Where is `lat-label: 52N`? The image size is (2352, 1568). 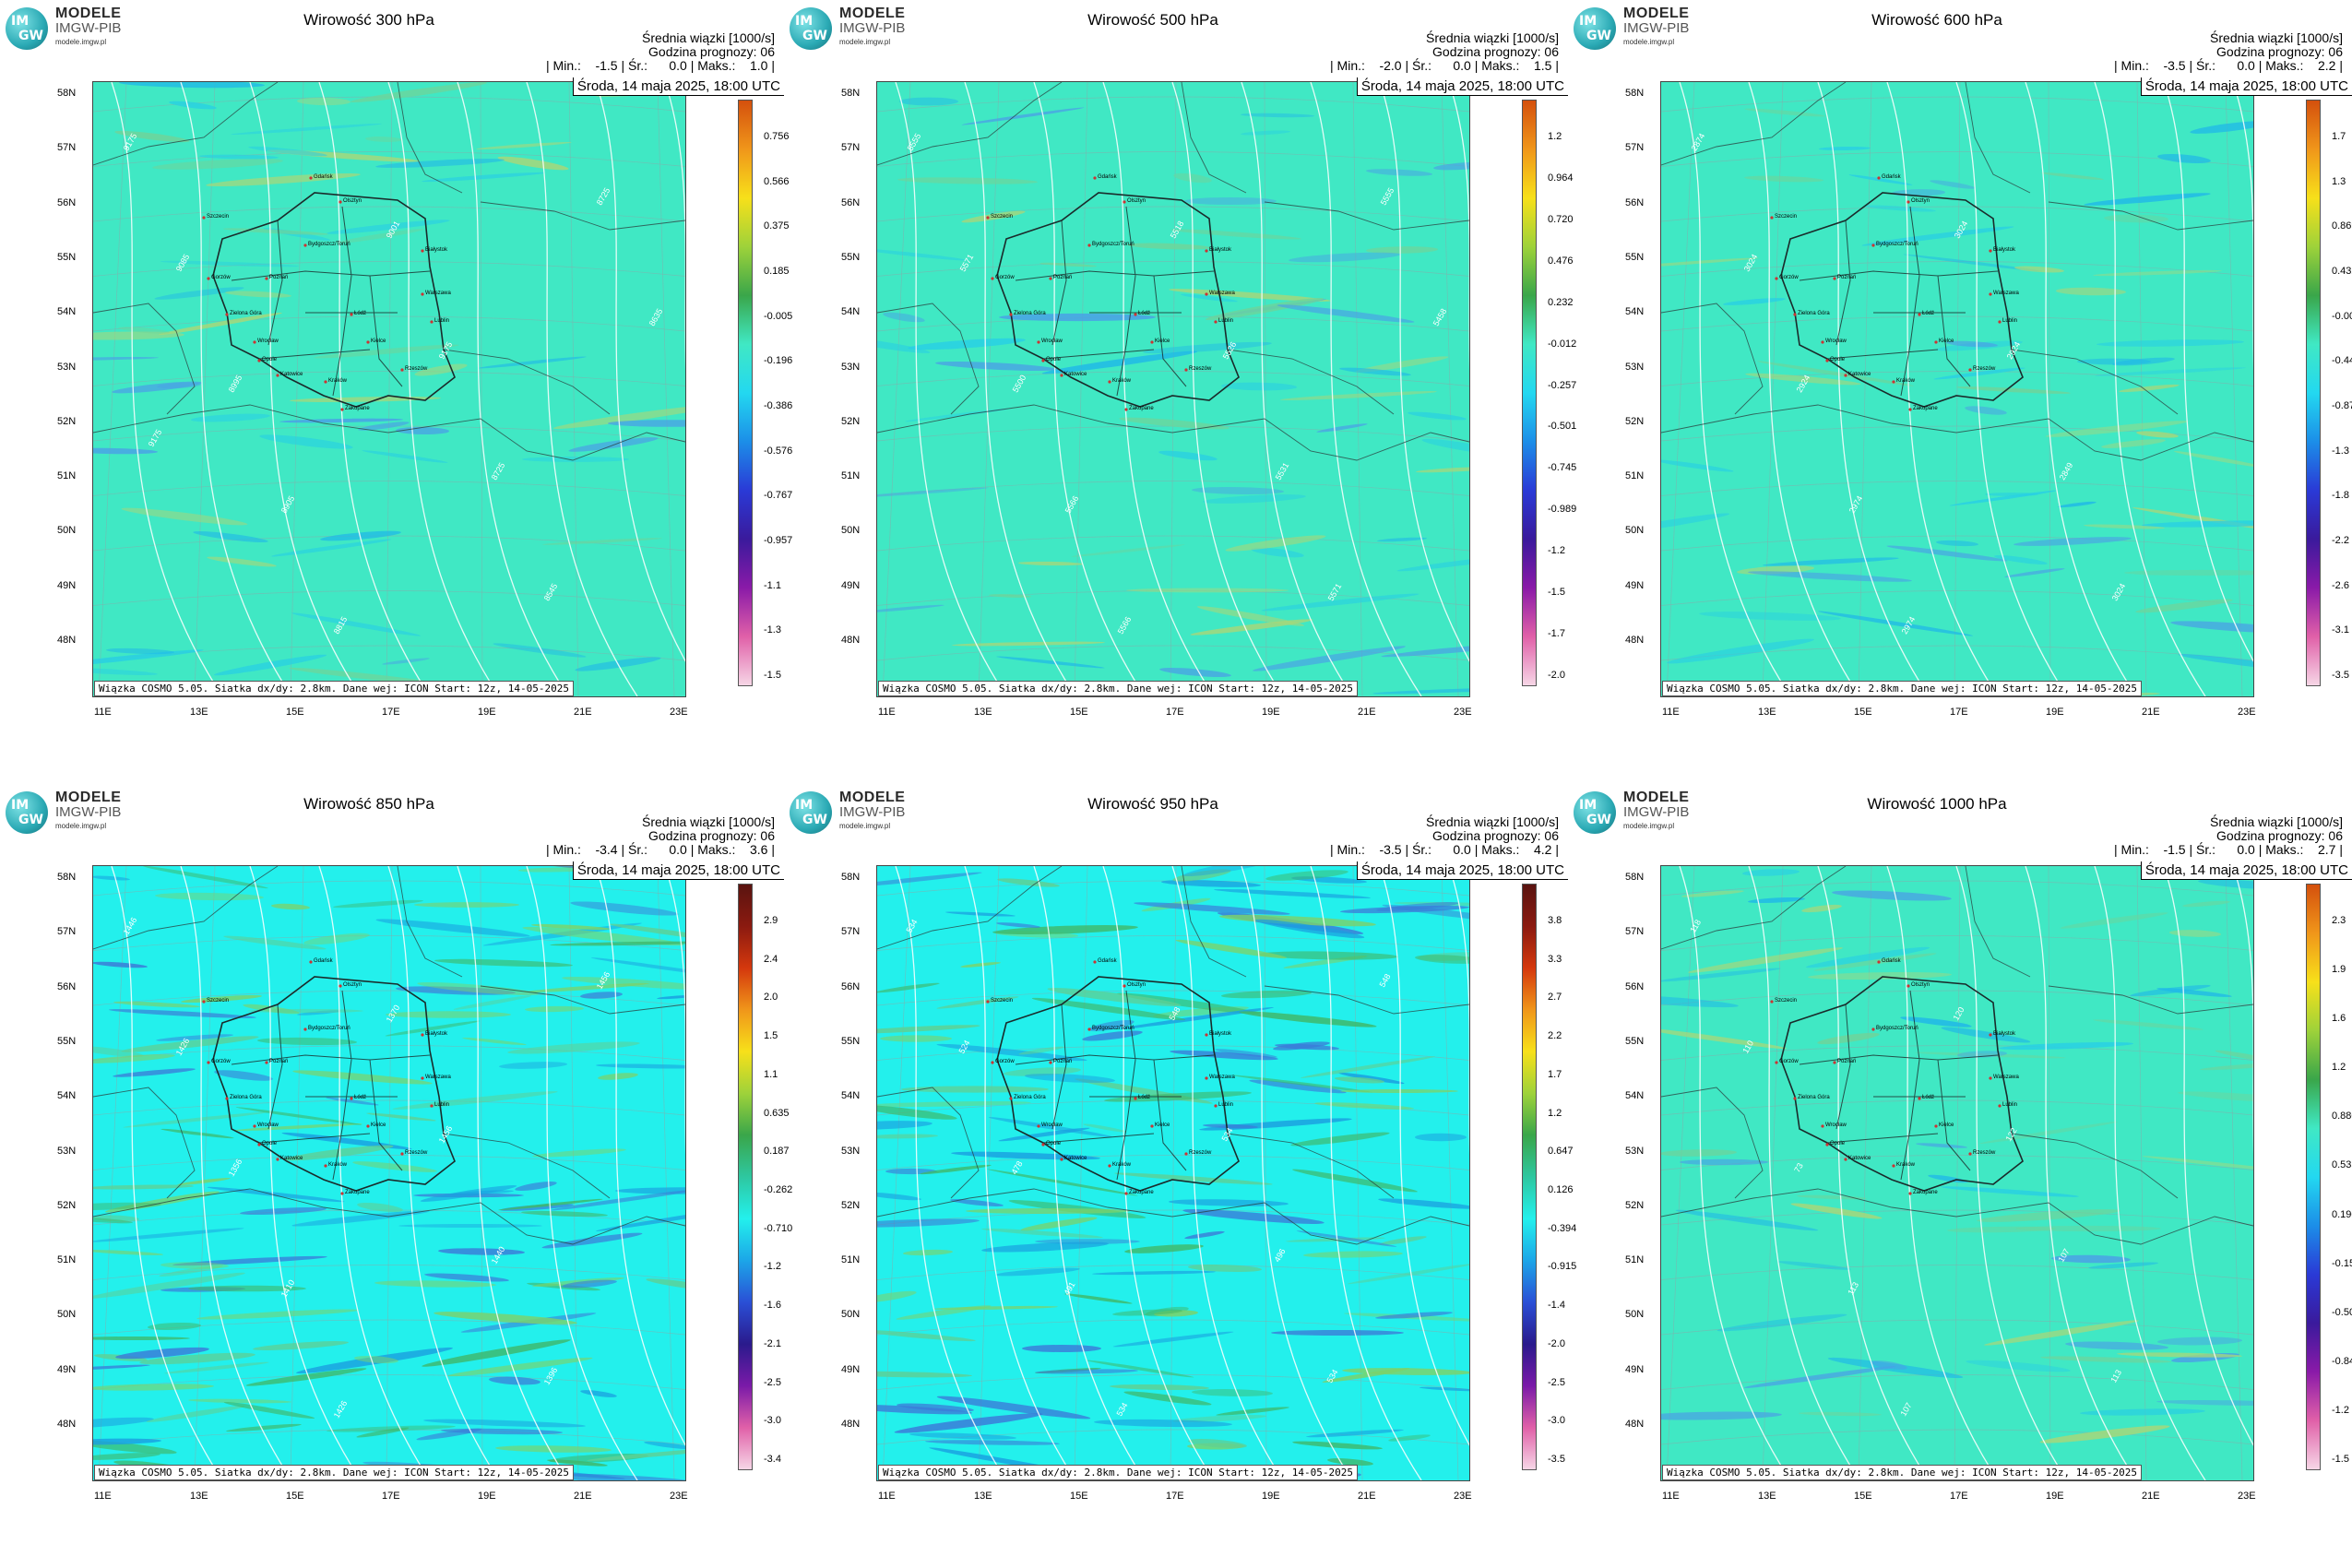
lat-label: 52N is located at coordinates (851, 1205).